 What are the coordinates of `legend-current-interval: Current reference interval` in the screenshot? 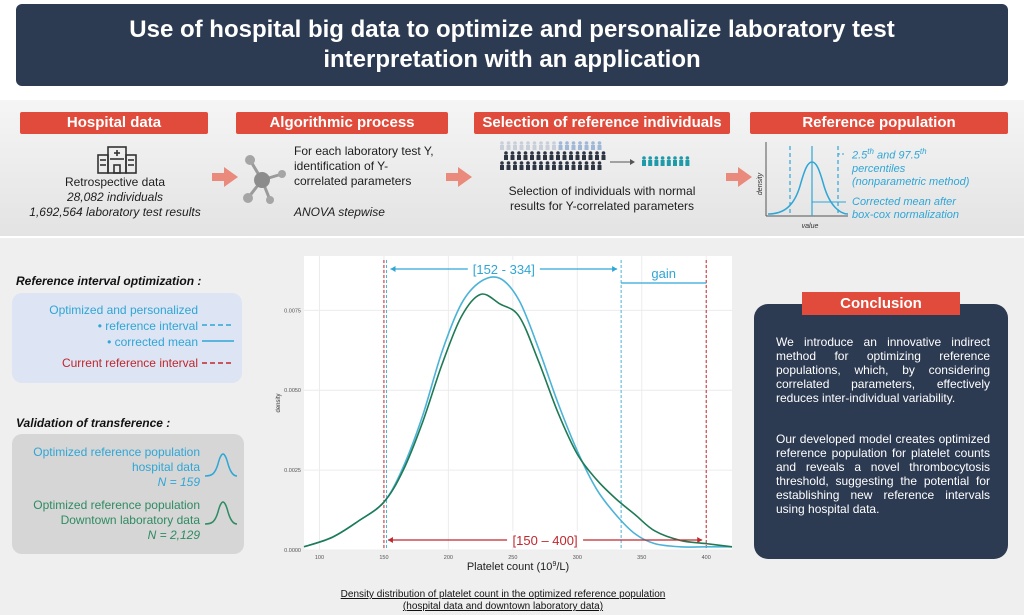 It's located at (129, 363).